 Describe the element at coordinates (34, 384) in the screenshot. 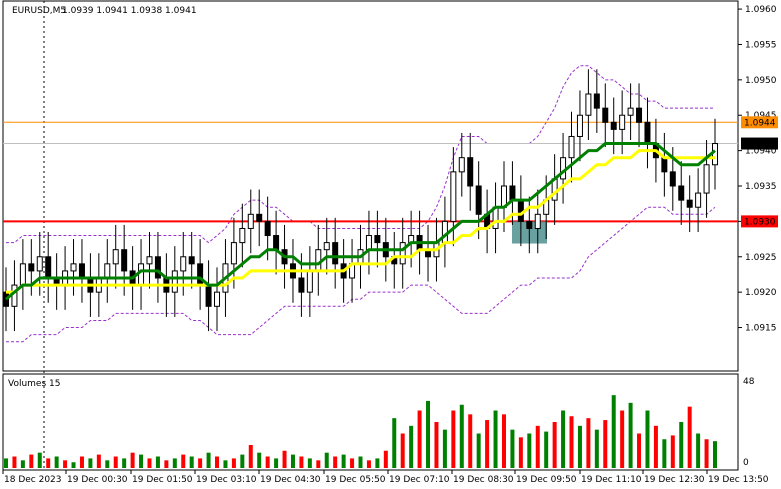

I see `volume-label: Volumes 15` at that location.